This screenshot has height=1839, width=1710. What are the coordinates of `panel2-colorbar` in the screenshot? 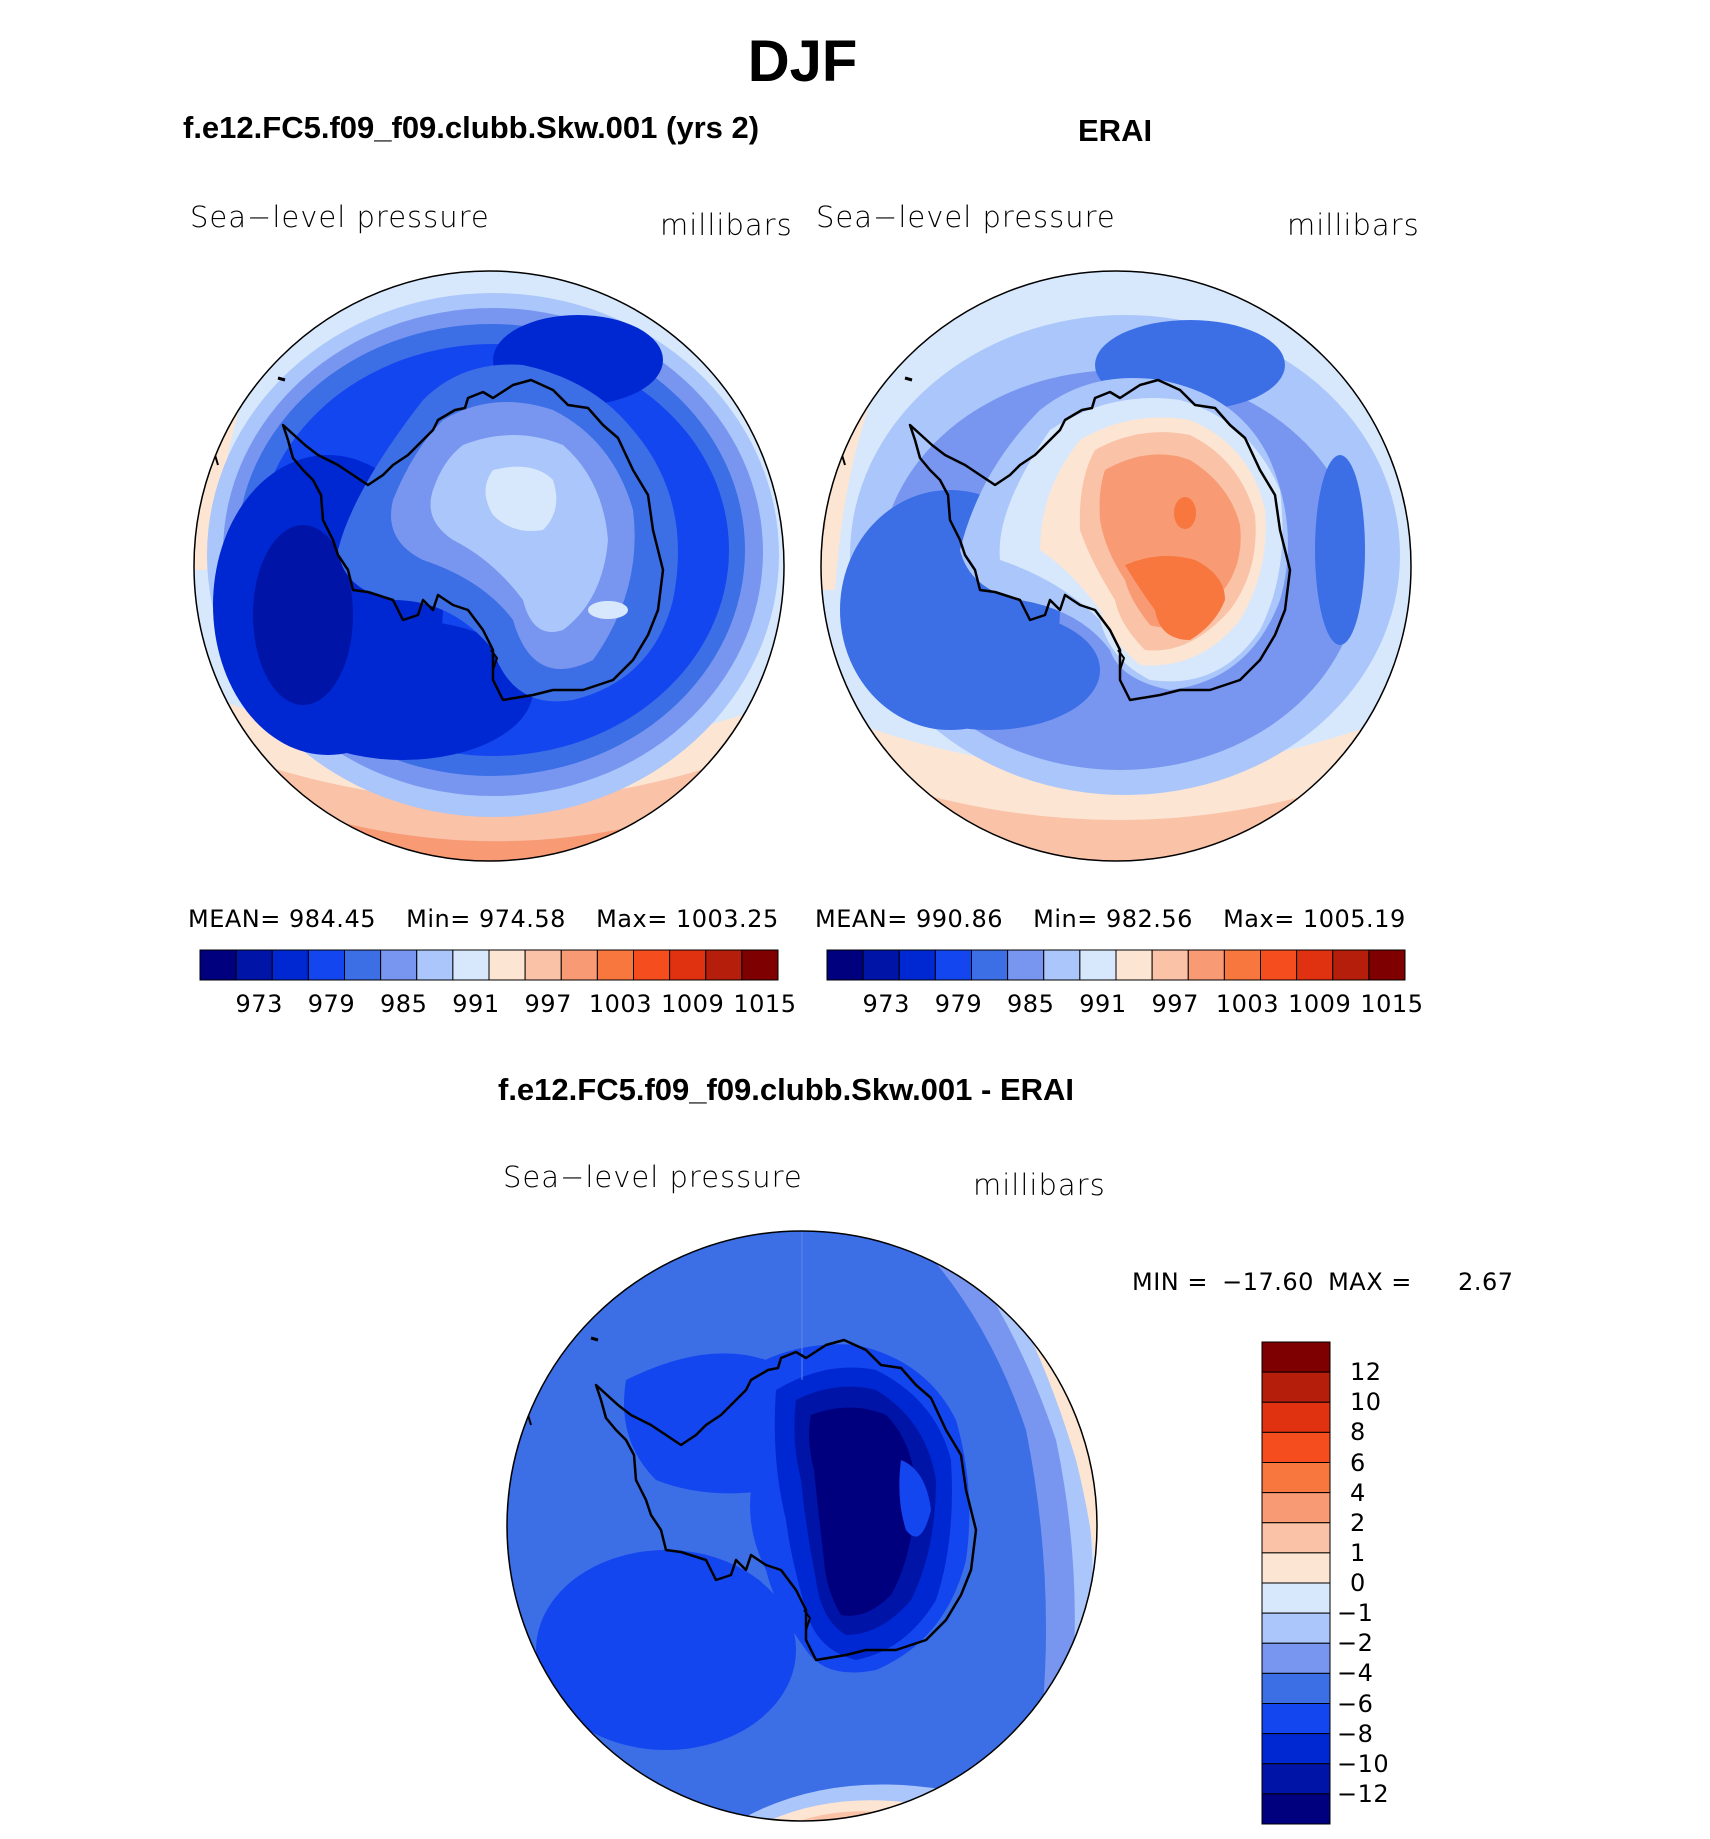 It's located at (1116, 965).